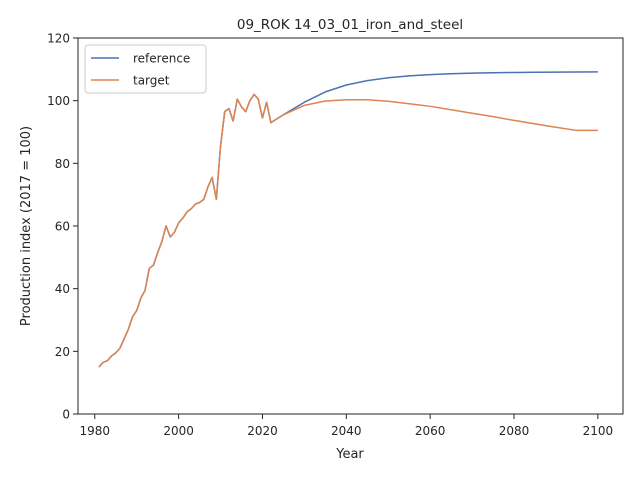 This screenshot has height=480, width=640. Describe the element at coordinates (62, 289) in the screenshot. I see `y-tick-label: 40` at that location.